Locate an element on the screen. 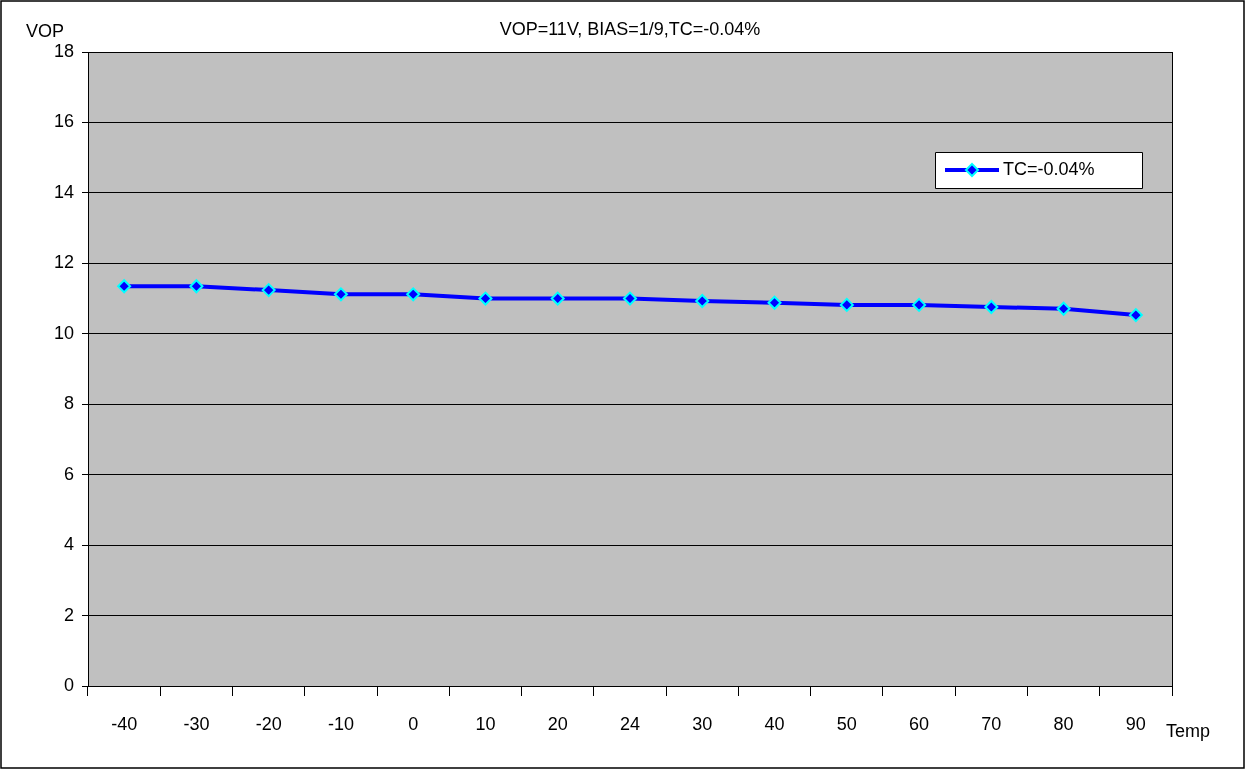 This screenshot has width=1245, height=769. chart-title: VOP=11V, BIAS=1/9,TC=-0.04% is located at coordinates (630, 28).